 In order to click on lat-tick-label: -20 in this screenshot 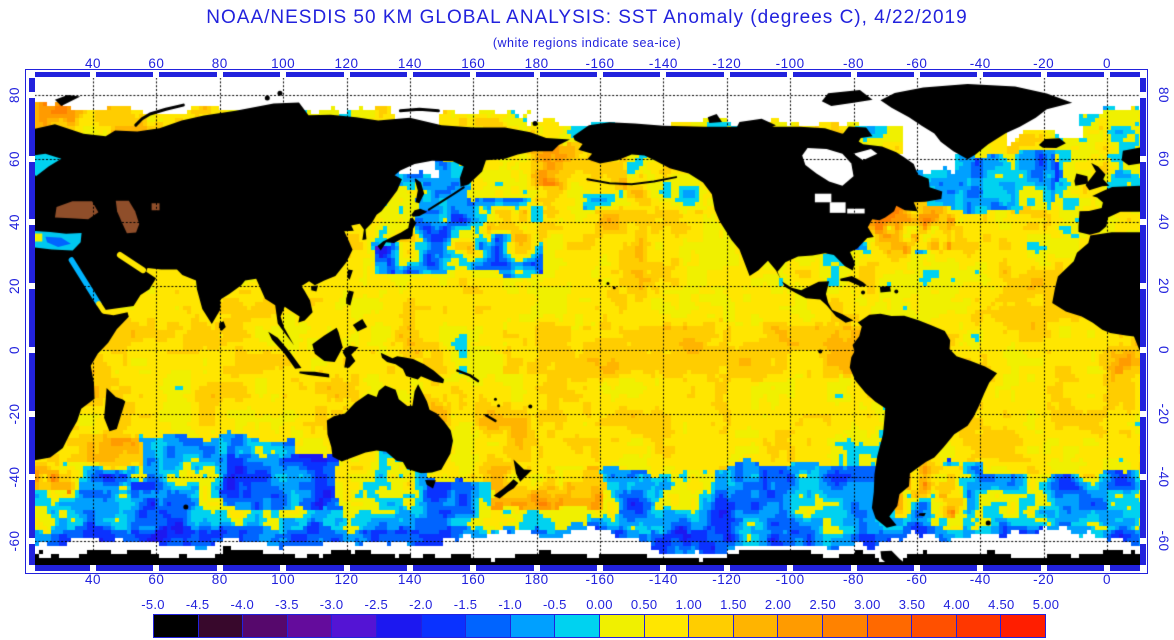, I will do `click(14, 414)`.